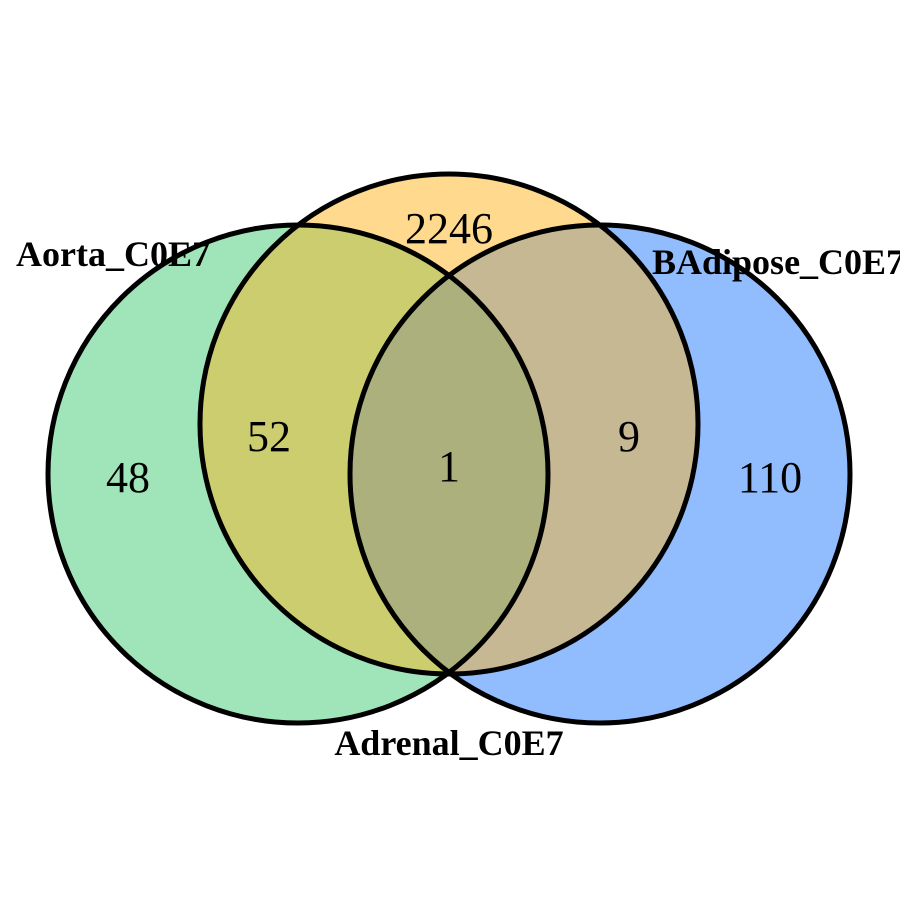 The image size is (900, 900). I want to click on region-all-three-fill, so click(449, 449).